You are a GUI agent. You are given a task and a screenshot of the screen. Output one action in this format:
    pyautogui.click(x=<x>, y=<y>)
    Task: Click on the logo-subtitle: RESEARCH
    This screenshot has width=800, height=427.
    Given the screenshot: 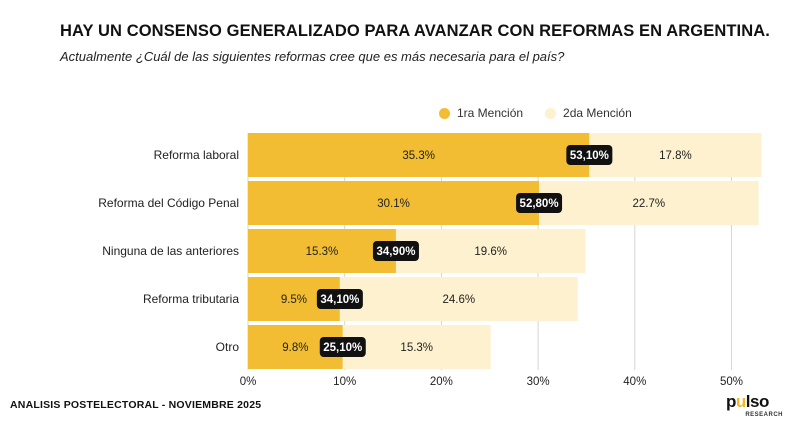 What is the action you would take?
    pyautogui.click(x=764, y=415)
    